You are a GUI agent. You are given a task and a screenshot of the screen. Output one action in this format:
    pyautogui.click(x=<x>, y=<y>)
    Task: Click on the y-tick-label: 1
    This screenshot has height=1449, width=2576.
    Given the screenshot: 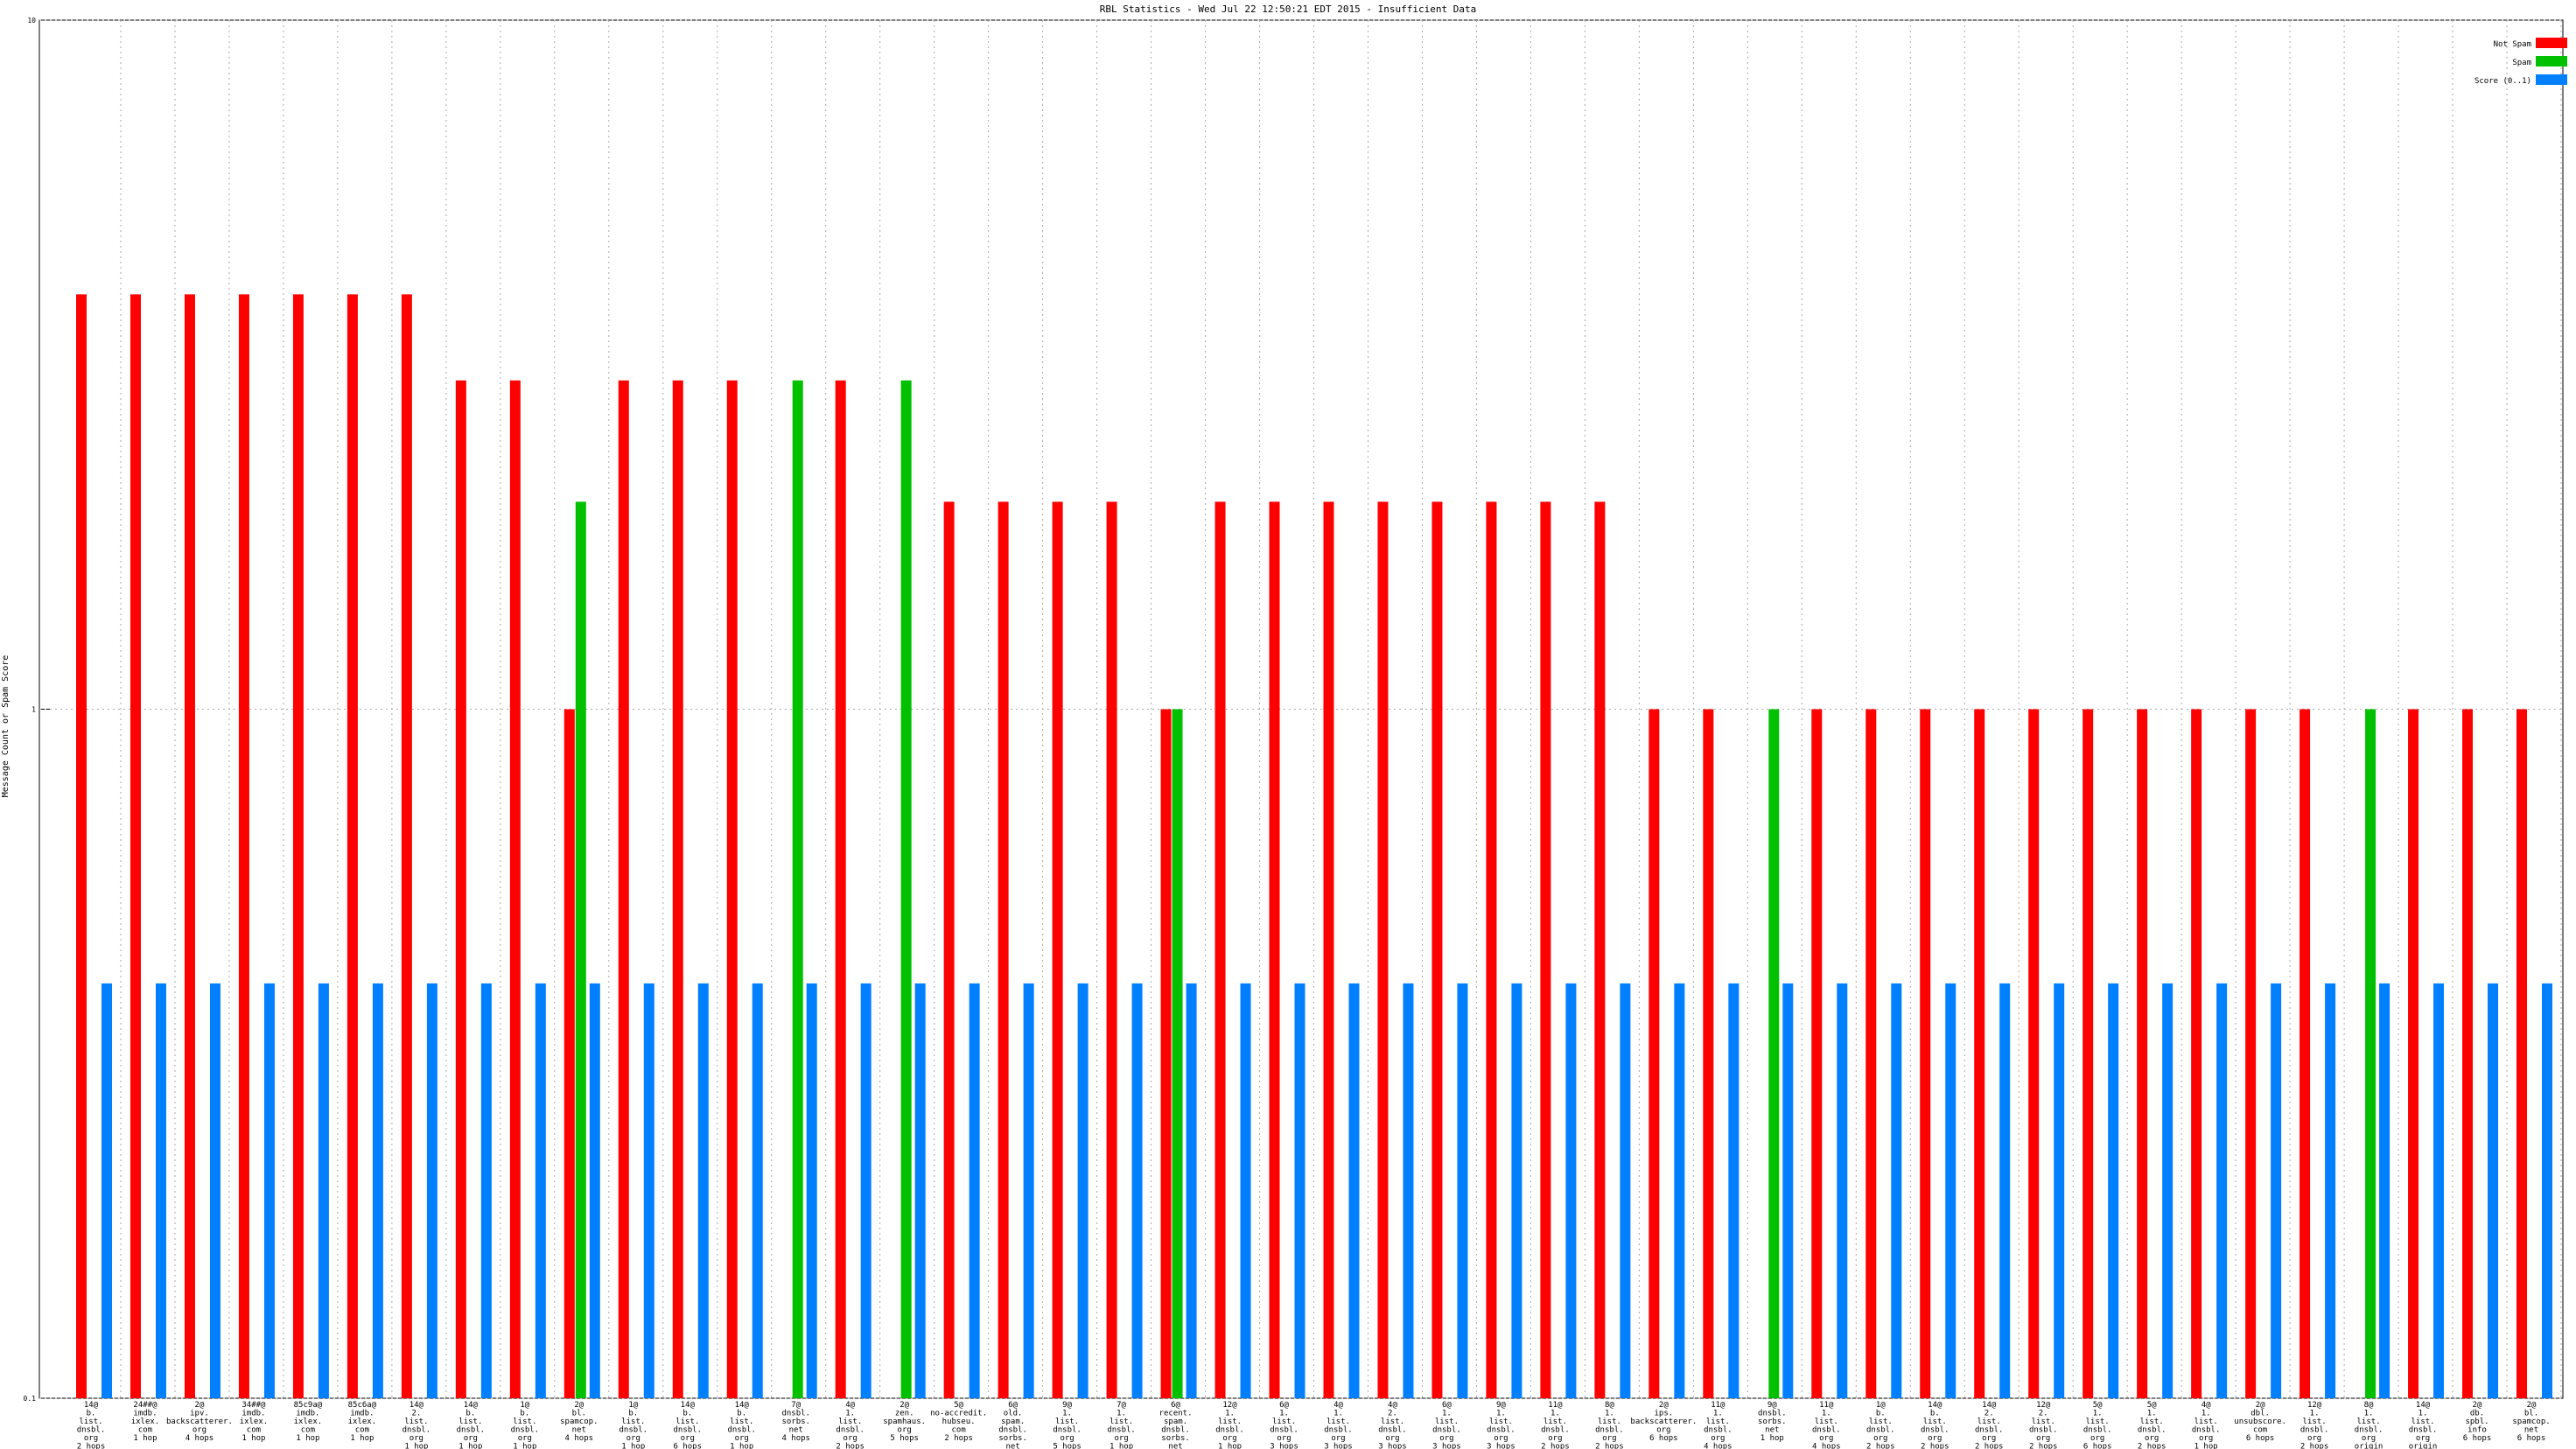 What is the action you would take?
    pyautogui.click(x=34, y=710)
    